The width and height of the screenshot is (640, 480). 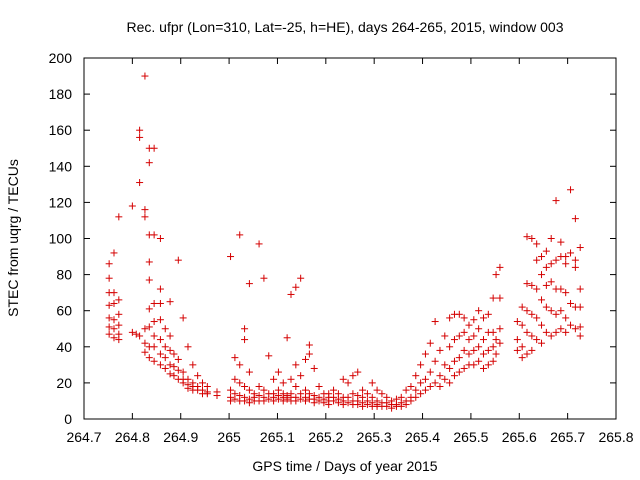 I want to click on y-tick-label: 160, so click(x=61, y=130).